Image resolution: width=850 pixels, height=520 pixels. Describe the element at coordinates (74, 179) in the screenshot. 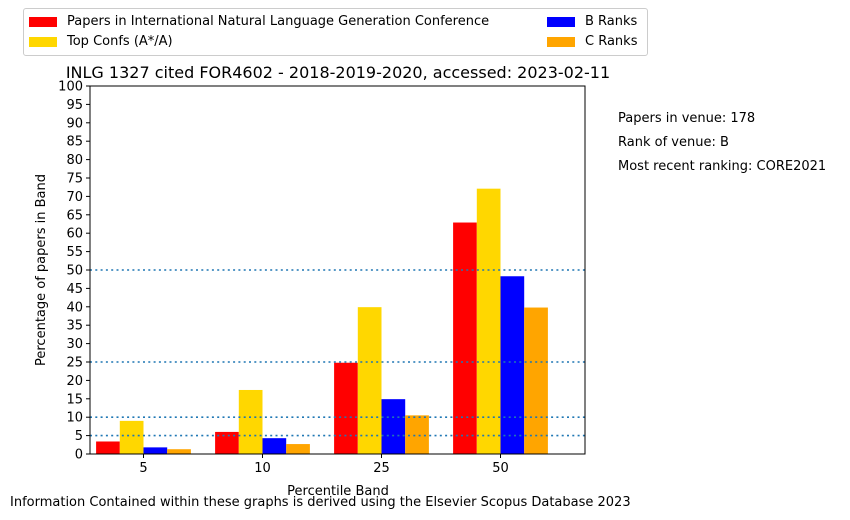

I see `y-tick-label: 75` at that location.